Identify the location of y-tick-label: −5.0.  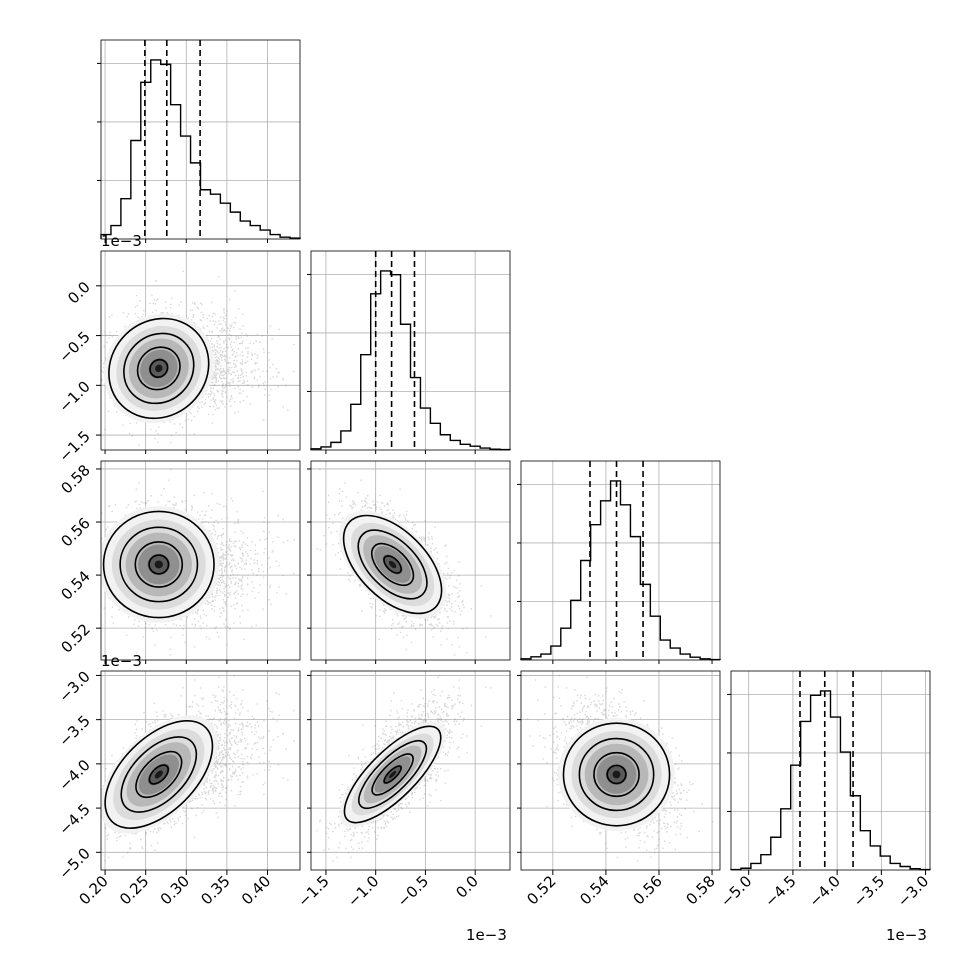
(74, 863).